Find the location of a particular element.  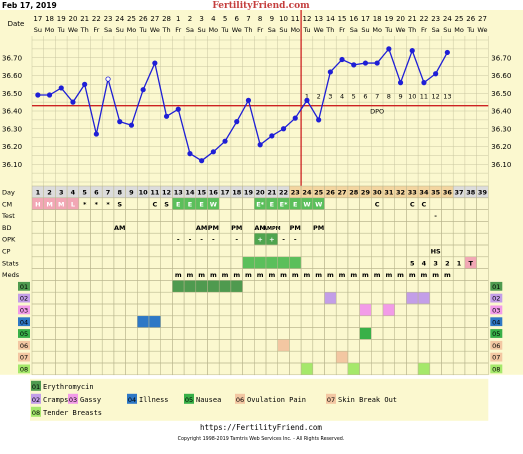

y-tick-right: 36.70 is located at coordinates (501, 58).